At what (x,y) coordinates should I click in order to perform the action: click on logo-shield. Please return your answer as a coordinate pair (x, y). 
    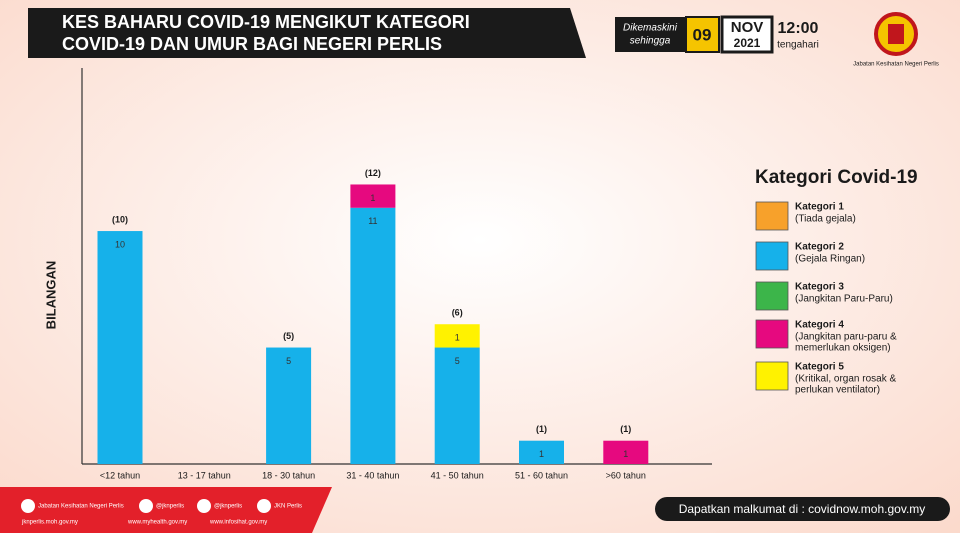
    Looking at the image, I should click on (896, 34).